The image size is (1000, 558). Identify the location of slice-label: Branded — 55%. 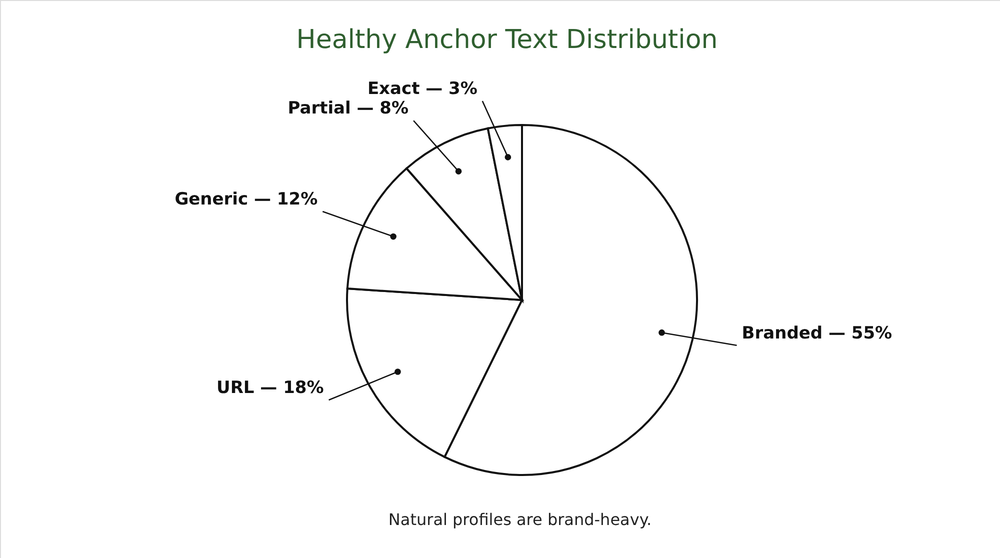
(817, 333).